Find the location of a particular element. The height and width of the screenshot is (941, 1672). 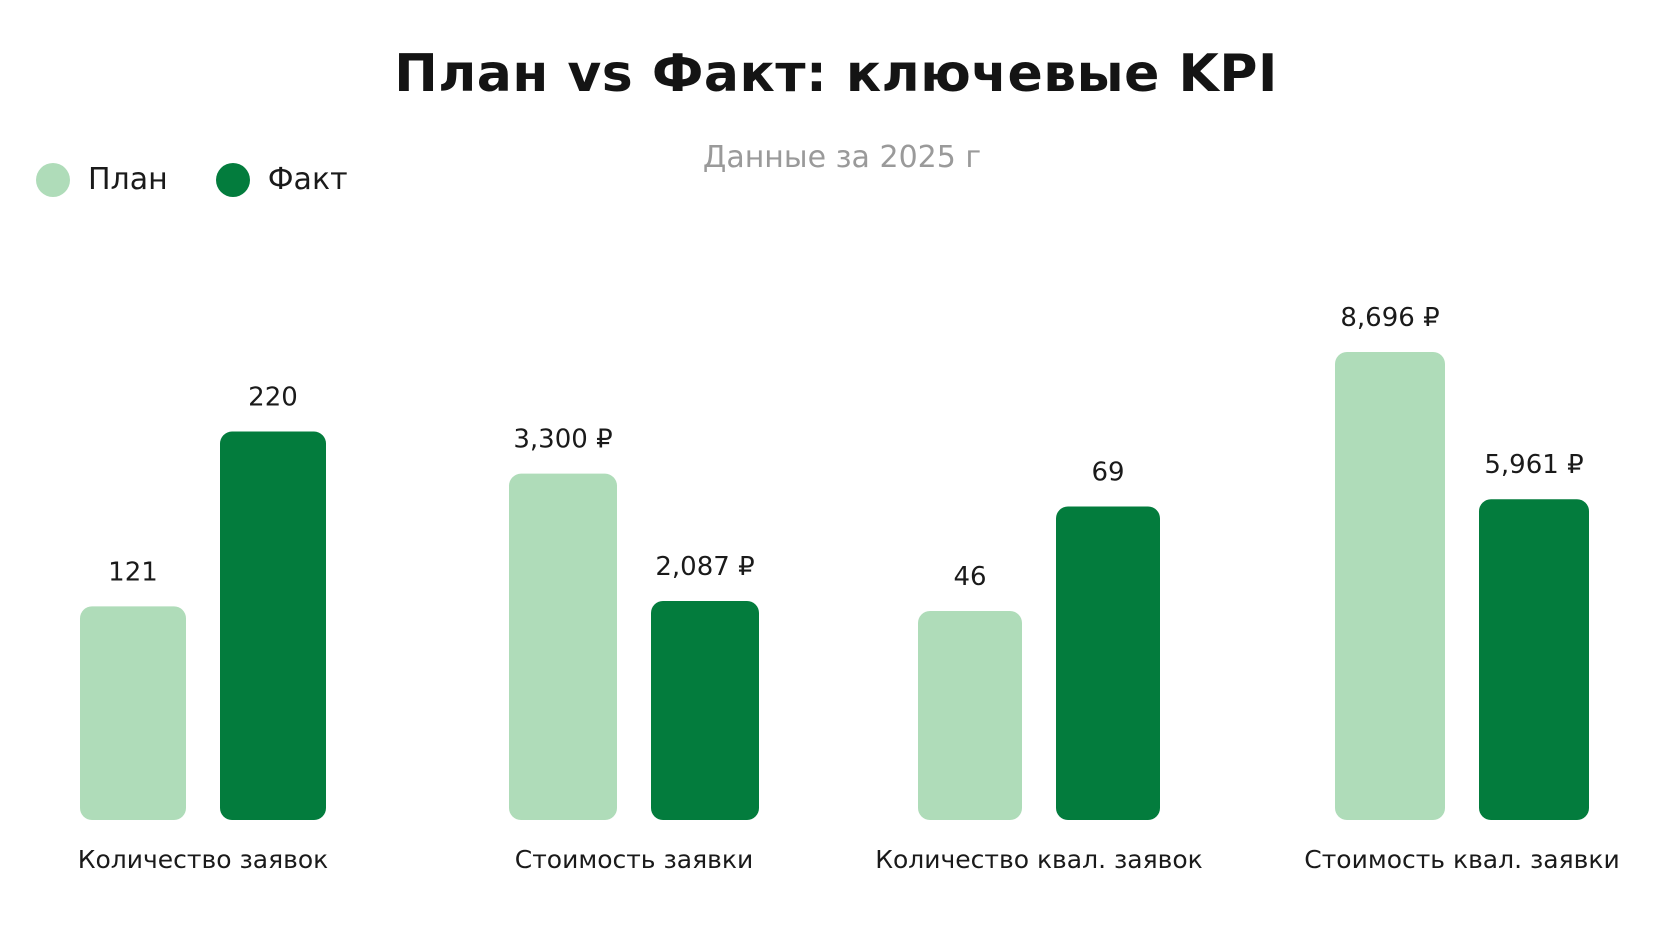

legend-item-fact: Факт is located at coordinates (281, 179).